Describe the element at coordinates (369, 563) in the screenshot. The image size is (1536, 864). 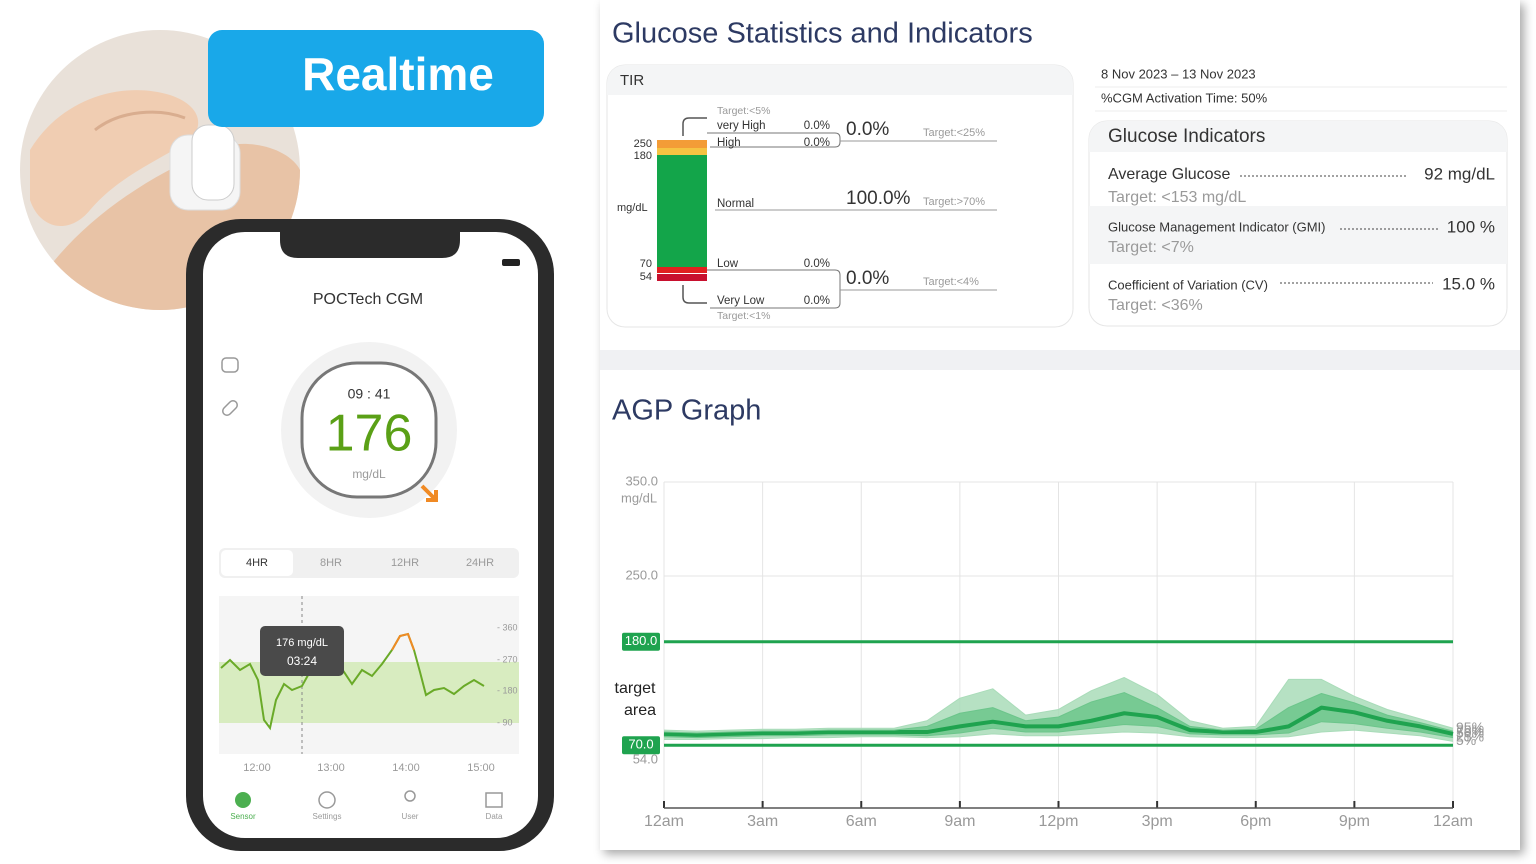
I see `tab-bar` at that location.